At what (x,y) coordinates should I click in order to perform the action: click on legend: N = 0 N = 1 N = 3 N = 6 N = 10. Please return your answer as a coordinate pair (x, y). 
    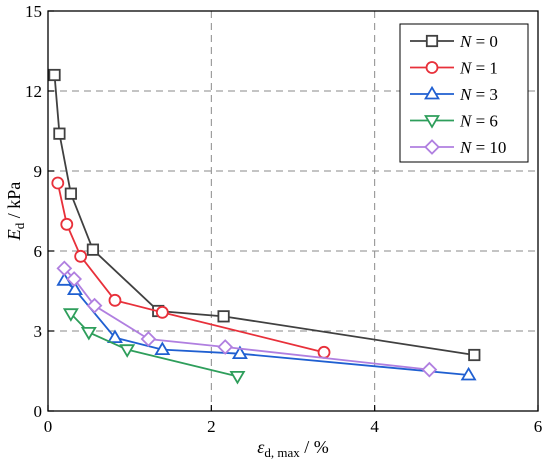
    Looking at the image, I should click on (464, 93).